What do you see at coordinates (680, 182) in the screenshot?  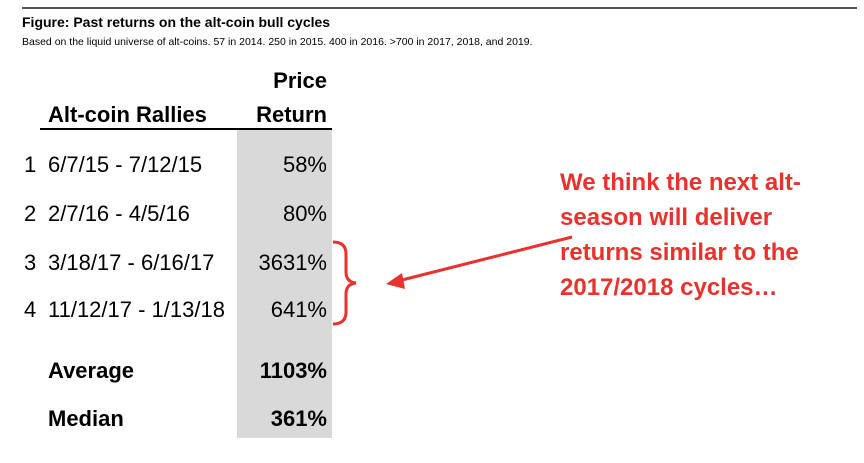 I see `callout-line: We think the next alt-` at bounding box center [680, 182].